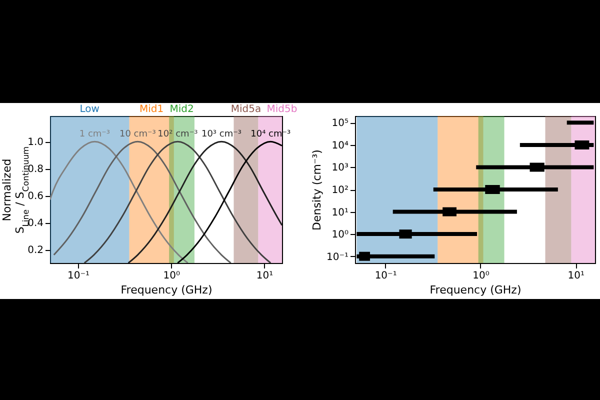 The height and width of the screenshot is (400, 600). Describe the element at coordinates (340, 190) in the screenshot. I see `y-tick-label: 10²` at that location.